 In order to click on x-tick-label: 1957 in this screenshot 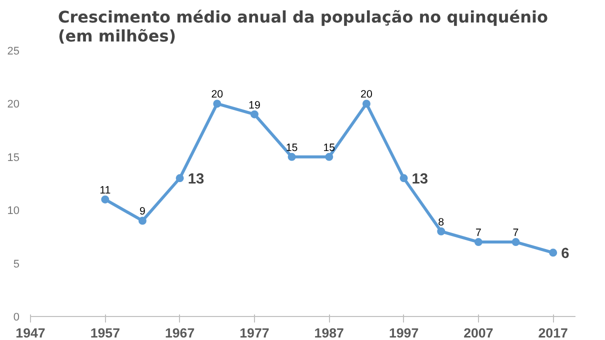, I will do `click(105, 333)`.